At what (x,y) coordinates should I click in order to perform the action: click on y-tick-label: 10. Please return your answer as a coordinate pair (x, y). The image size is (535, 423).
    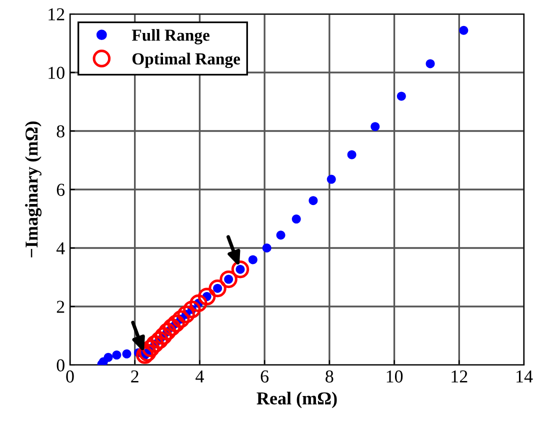
    Looking at the image, I should click on (56, 72).